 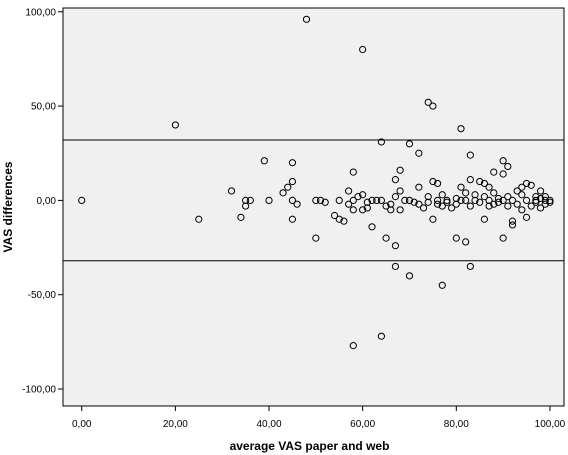 What do you see at coordinates (319, 418) in the screenshot?
I see `x-axis-ticks: 0,00 20,00 40,00 60,00 80,00 100,00` at bounding box center [319, 418].